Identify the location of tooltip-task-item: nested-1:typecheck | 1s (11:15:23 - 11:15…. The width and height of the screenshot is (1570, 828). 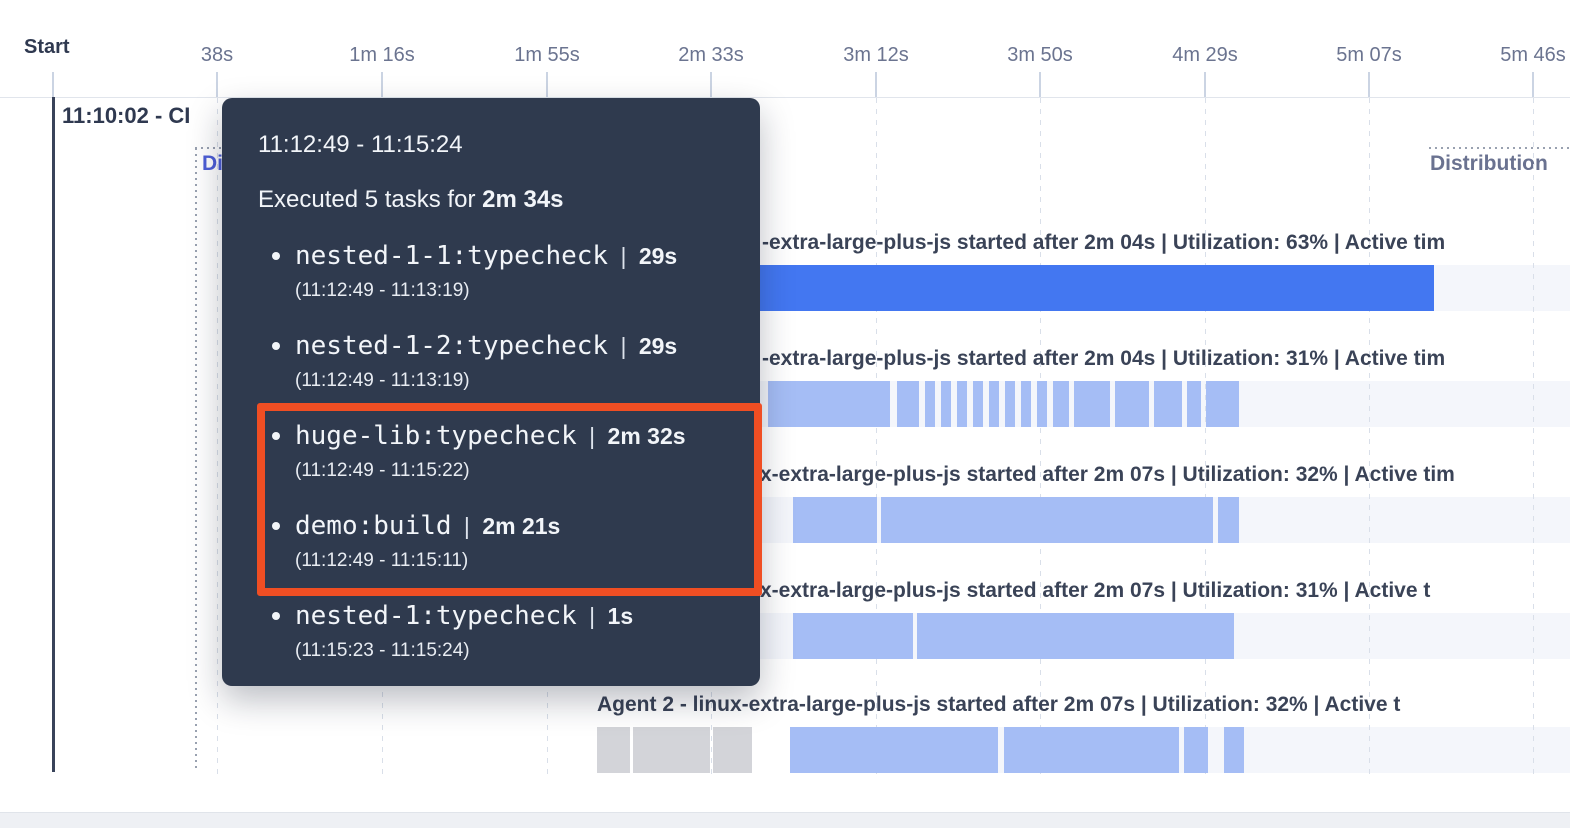
(509, 632).